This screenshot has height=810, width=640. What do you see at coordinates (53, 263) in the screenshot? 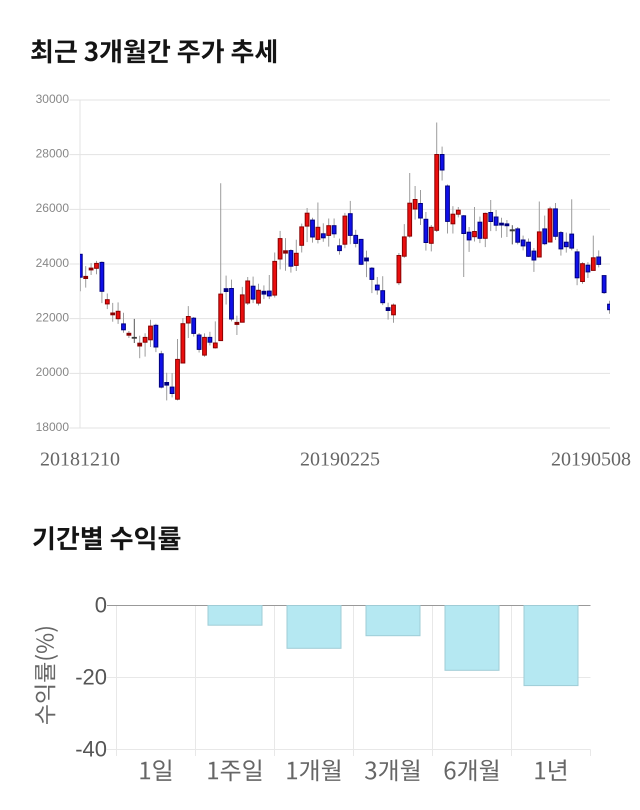
I see `svg-text: 24000` at bounding box center [53, 263].